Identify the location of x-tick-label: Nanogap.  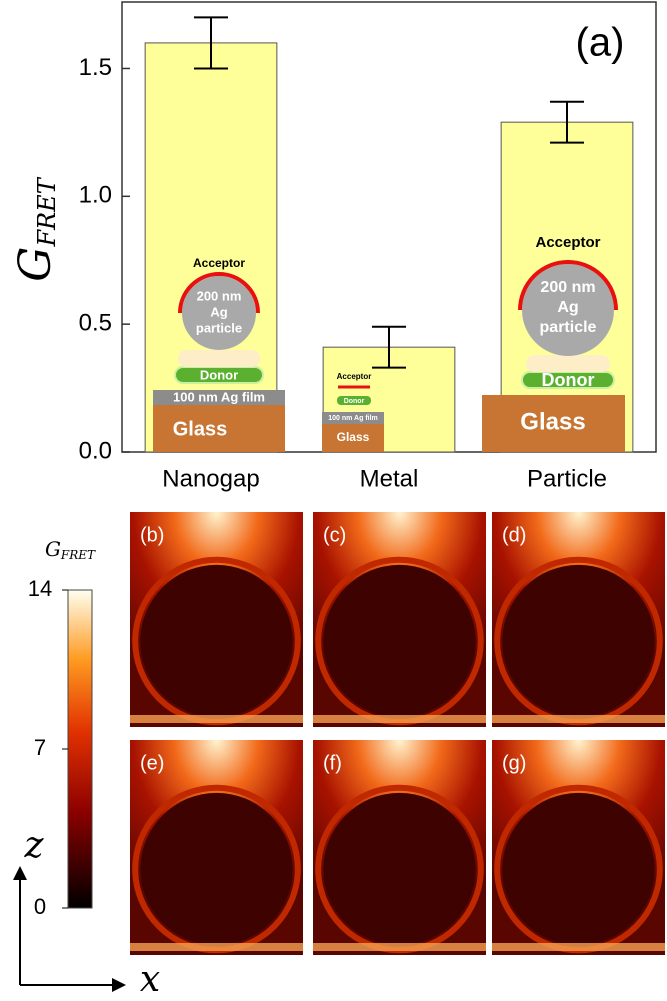
(210, 478).